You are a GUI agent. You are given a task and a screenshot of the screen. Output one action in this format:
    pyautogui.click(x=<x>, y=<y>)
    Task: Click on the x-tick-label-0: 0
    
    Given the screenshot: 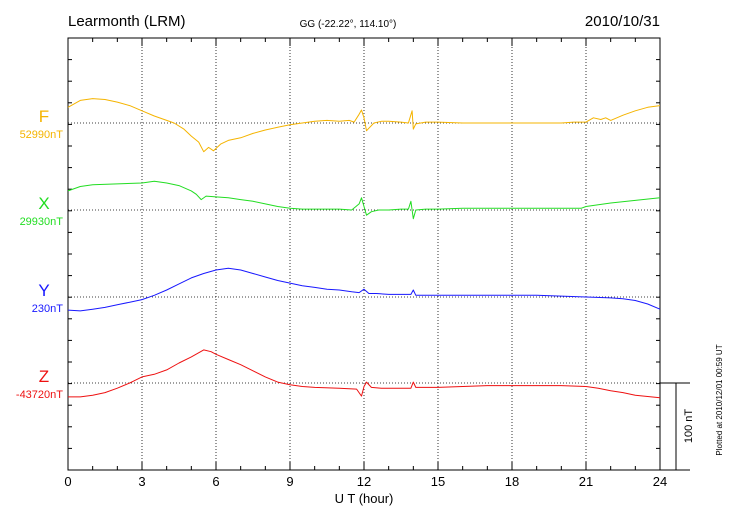 What is the action you would take?
    pyautogui.click(x=67, y=481)
    